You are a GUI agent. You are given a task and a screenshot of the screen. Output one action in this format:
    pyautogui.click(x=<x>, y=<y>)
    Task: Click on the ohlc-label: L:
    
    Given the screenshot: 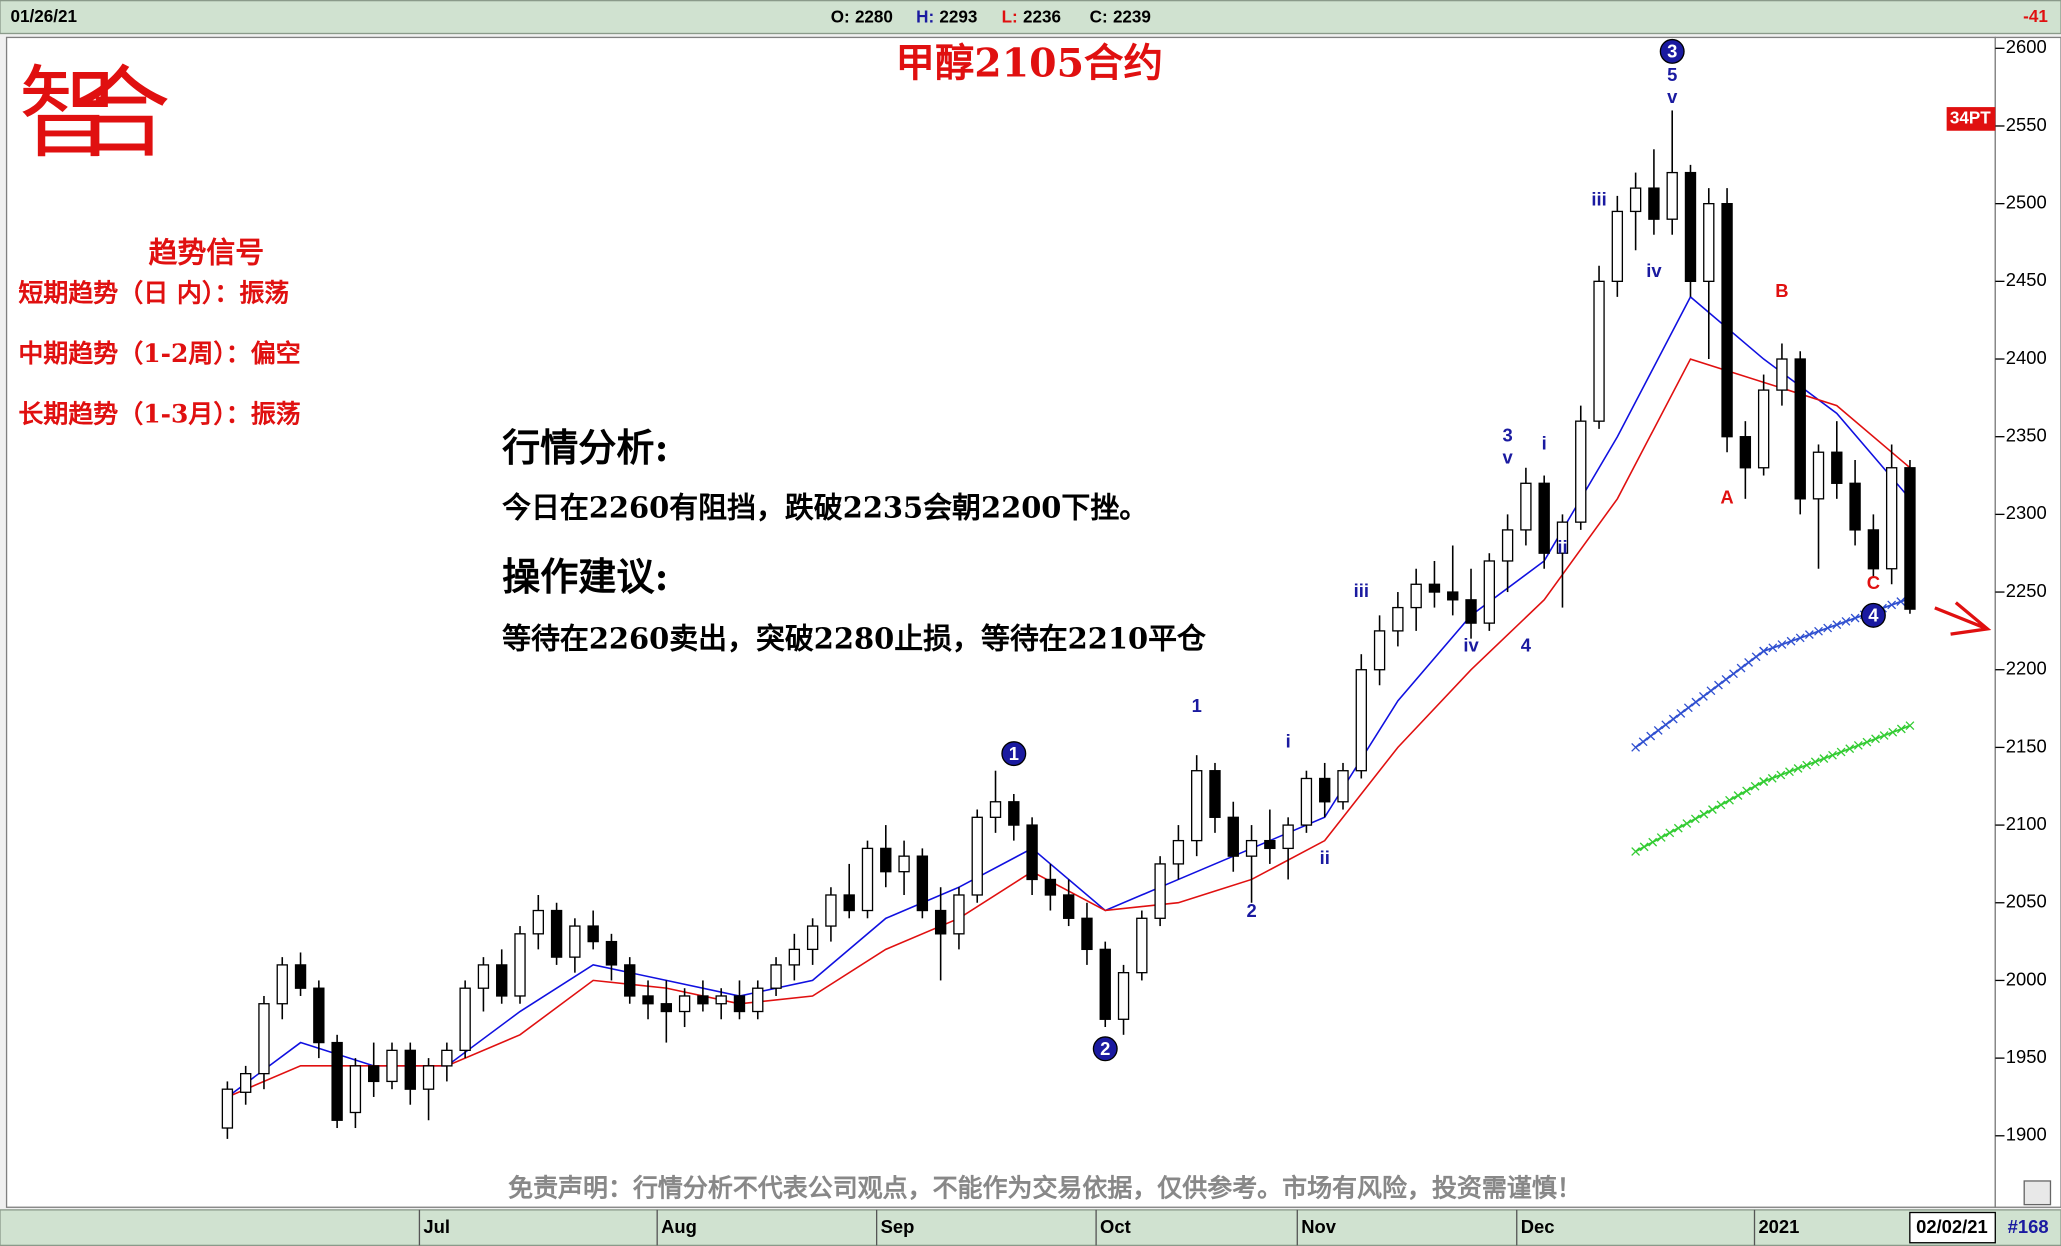 What is the action you would take?
    pyautogui.click(x=1010, y=16)
    